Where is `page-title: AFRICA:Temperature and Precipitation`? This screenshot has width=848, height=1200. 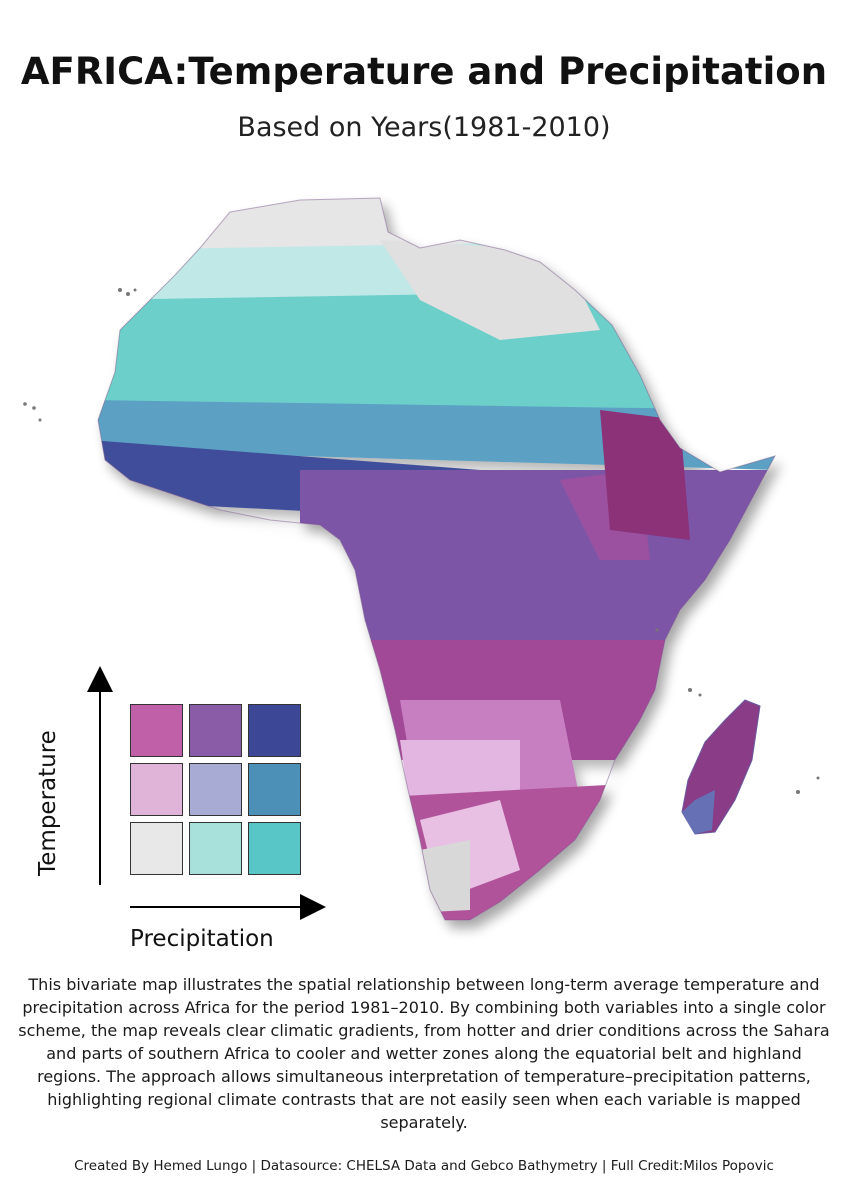
page-title: AFRICA:Temperature and Precipitation is located at coordinates (424, 71).